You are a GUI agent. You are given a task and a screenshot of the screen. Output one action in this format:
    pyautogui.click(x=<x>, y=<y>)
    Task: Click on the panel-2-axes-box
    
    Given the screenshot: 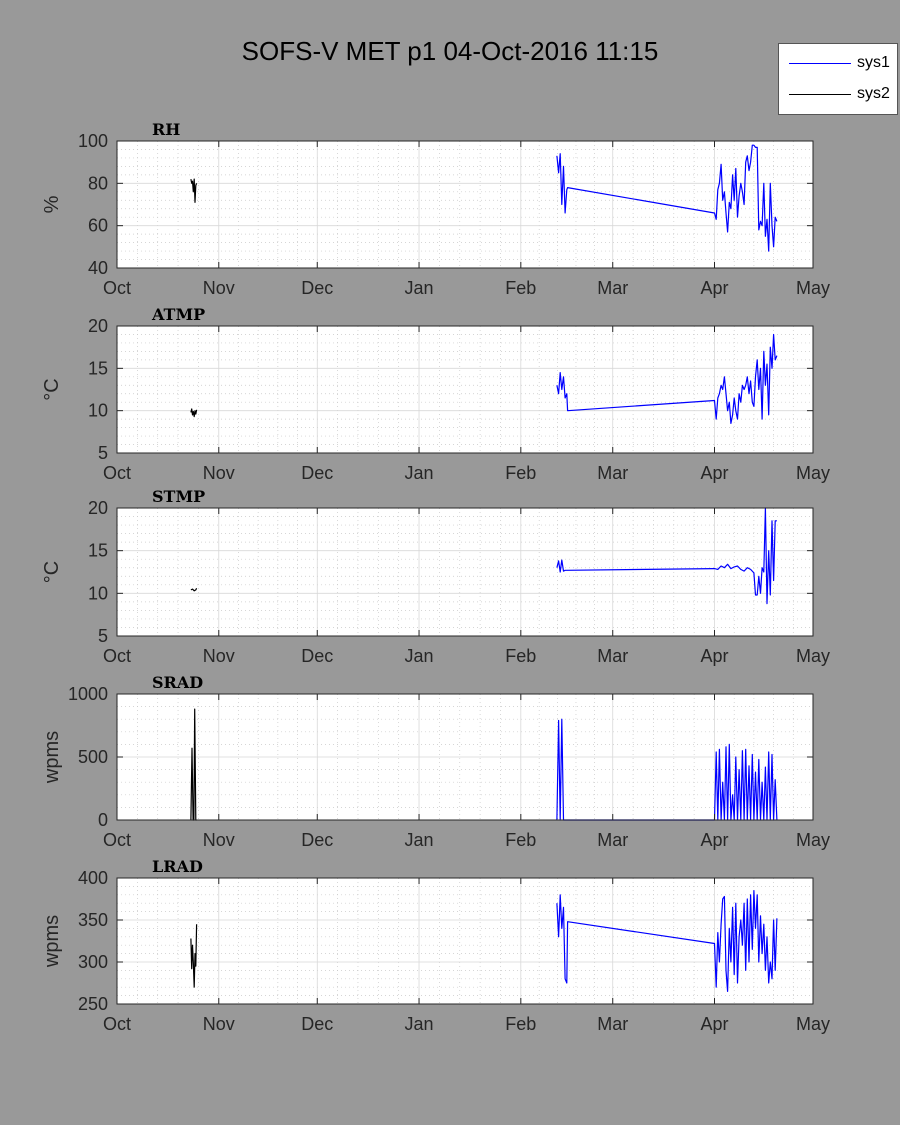 What is the action you would take?
    pyautogui.click(x=465, y=389)
    